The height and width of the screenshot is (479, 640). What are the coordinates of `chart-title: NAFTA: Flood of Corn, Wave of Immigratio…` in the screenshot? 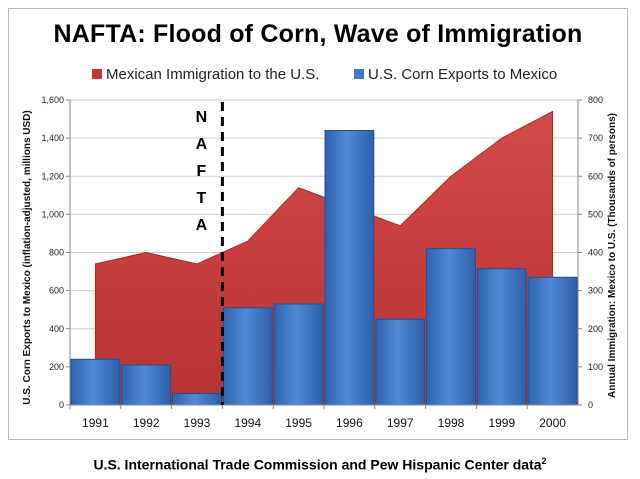 It's located at (318, 34).